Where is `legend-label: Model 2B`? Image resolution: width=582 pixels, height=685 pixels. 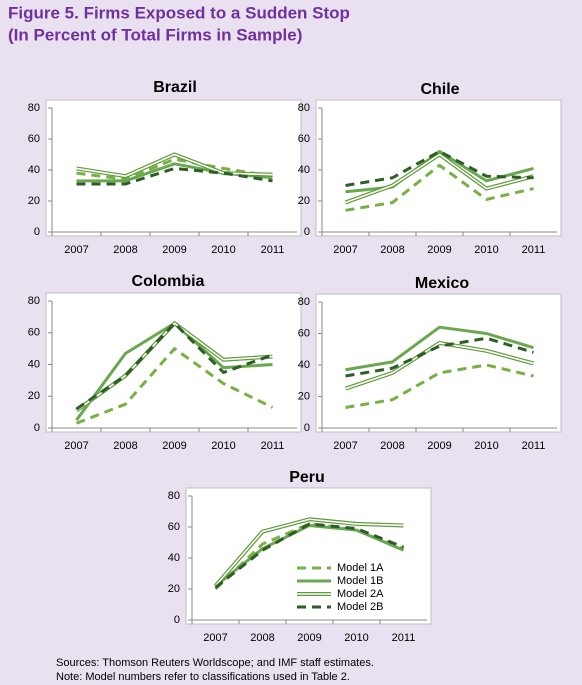 legend-label: Model 2B is located at coordinates (360, 607).